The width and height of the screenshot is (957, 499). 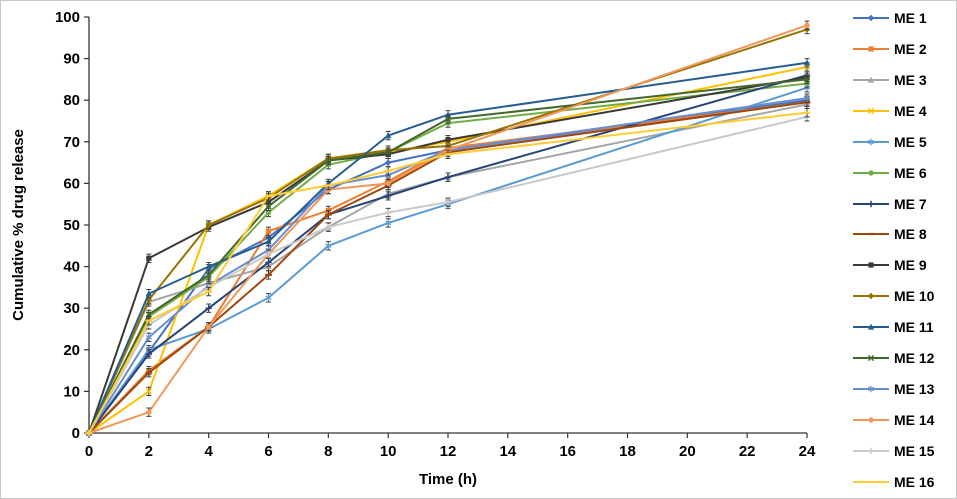 I want to click on legend-item-me-2: ME 2, so click(x=903, y=49).